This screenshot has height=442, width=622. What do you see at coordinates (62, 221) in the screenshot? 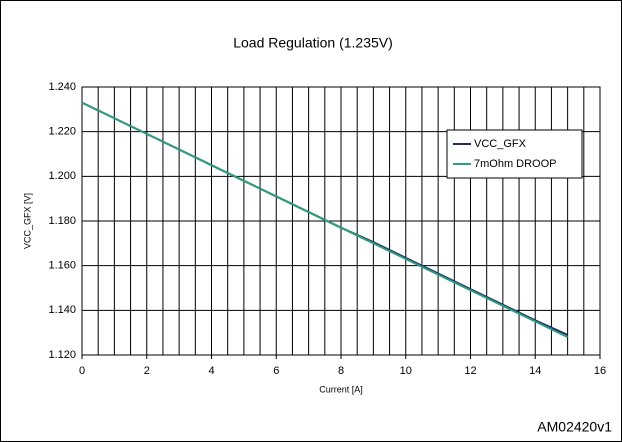
I see `y-tick-label: 1.180` at bounding box center [62, 221].